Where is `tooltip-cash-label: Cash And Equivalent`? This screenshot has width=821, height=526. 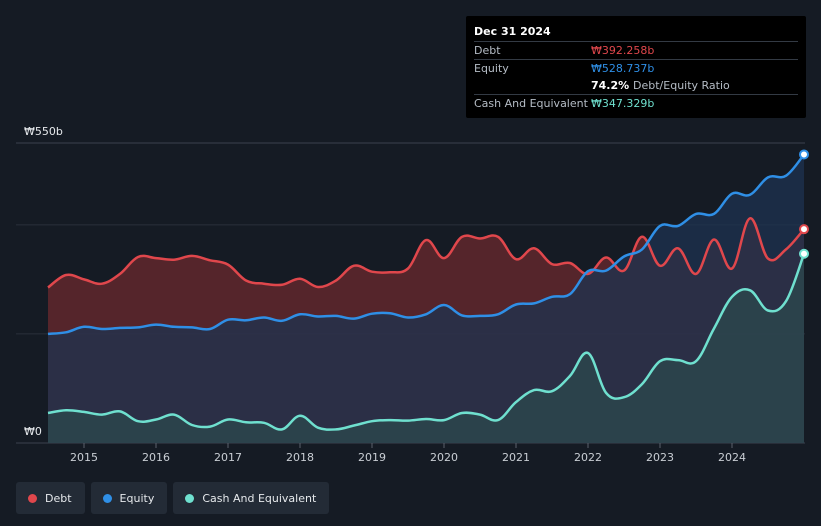
tooltip-cash-label: Cash And Equivalent is located at coordinates (531, 103).